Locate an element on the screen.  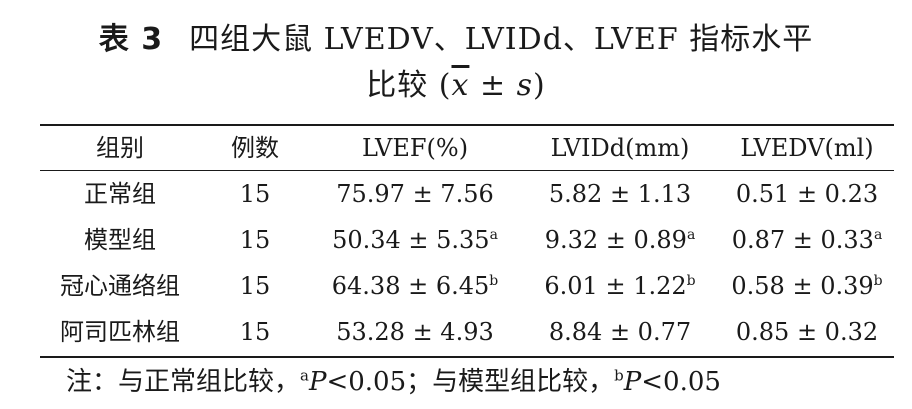
mean-symbol: x is located at coordinates (460, 85).